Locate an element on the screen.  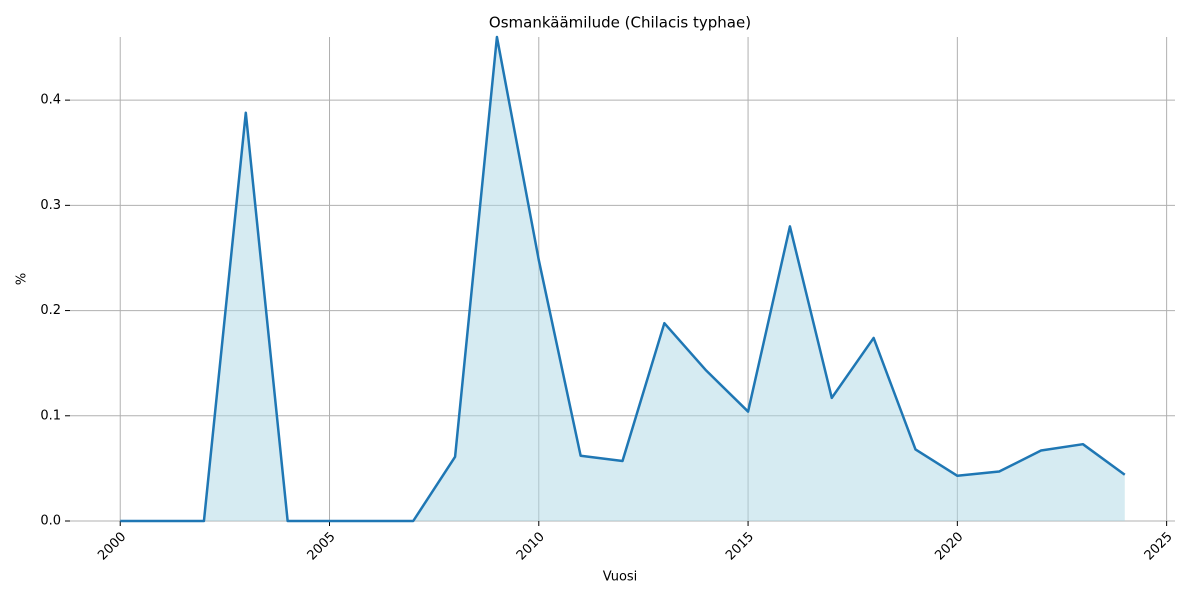
y-tick-label: 0.4 is located at coordinates (50, 100).